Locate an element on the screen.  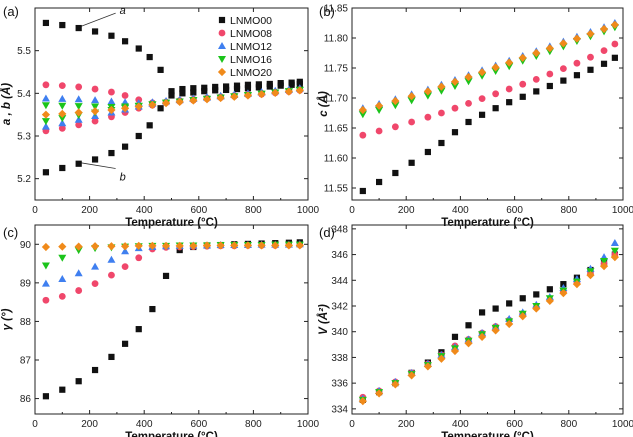
x-tick-label: 200 is located at coordinates (89, 424).